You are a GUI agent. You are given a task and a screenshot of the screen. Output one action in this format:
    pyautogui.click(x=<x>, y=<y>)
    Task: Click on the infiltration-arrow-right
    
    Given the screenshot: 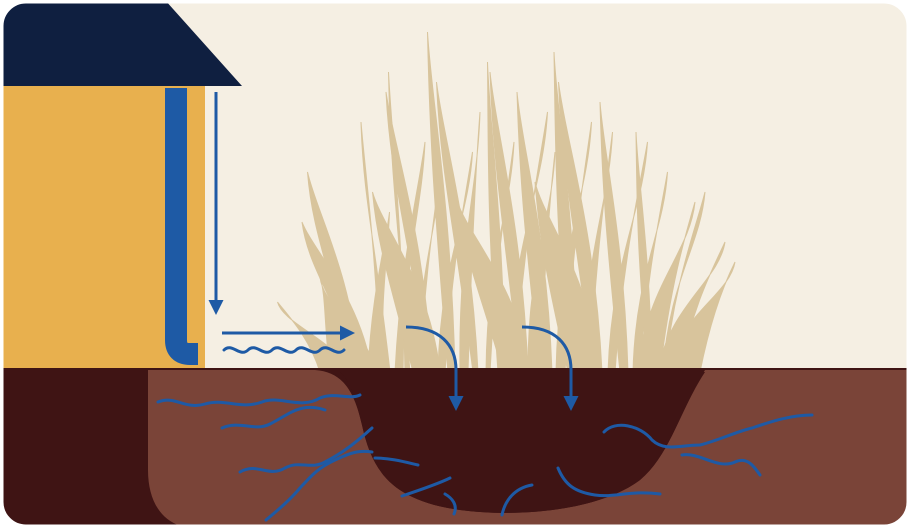 What is the action you would take?
    pyautogui.click(x=550, y=368)
    